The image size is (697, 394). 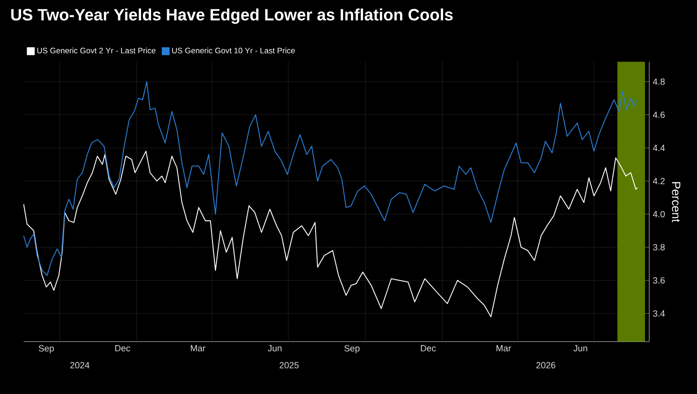 I want to click on y-axis-title: Percent, so click(x=676, y=202).